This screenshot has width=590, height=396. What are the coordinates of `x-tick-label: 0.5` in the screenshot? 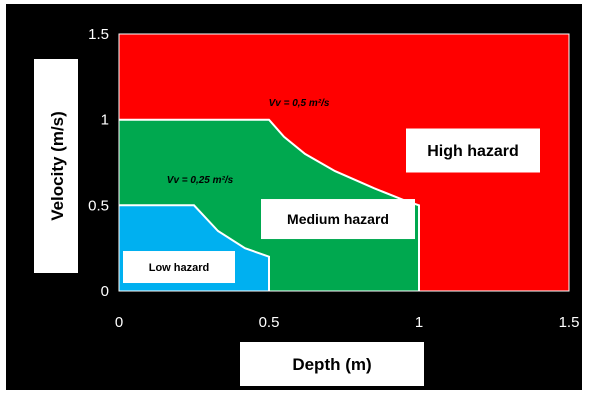 It's located at (269, 322).